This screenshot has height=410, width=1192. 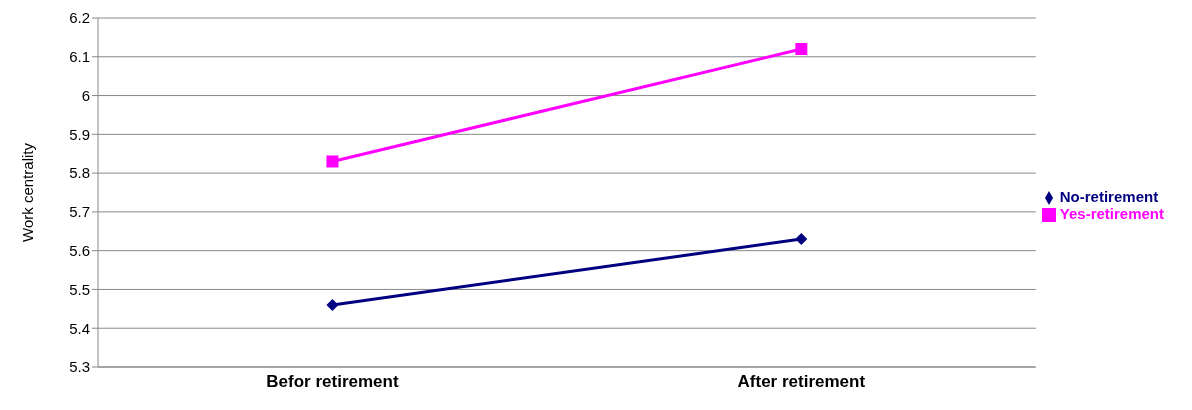 What do you see at coordinates (79, 328) in the screenshot?
I see `y-tick-label: 5.4` at bounding box center [79, 328].